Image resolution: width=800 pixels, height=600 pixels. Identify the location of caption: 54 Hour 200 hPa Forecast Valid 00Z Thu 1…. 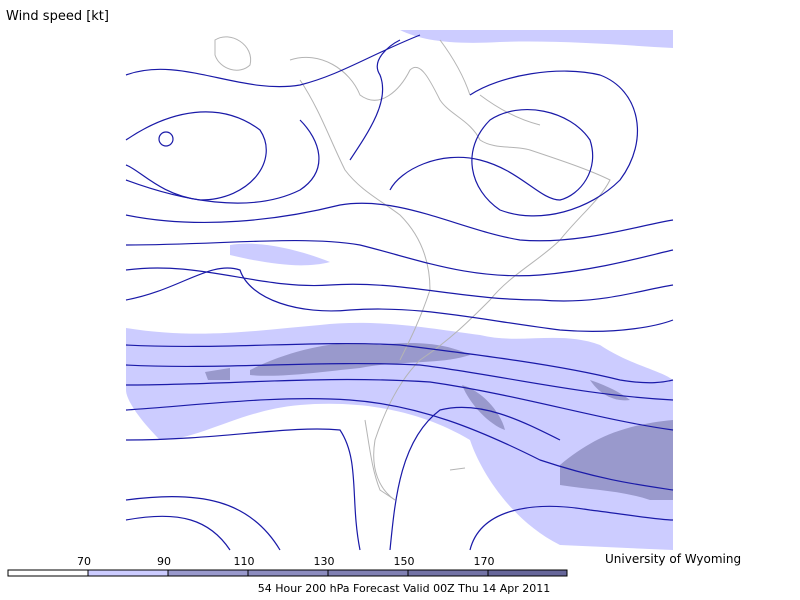
(404, 588).